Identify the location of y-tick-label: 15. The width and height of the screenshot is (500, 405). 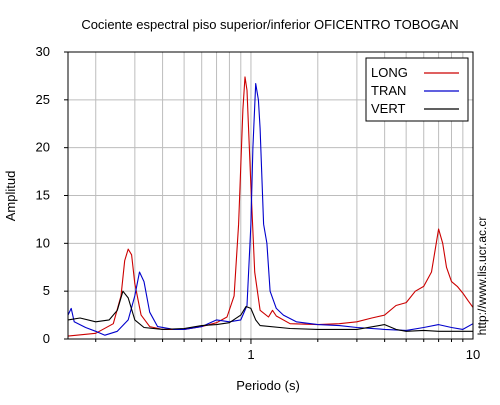
(43, 195).